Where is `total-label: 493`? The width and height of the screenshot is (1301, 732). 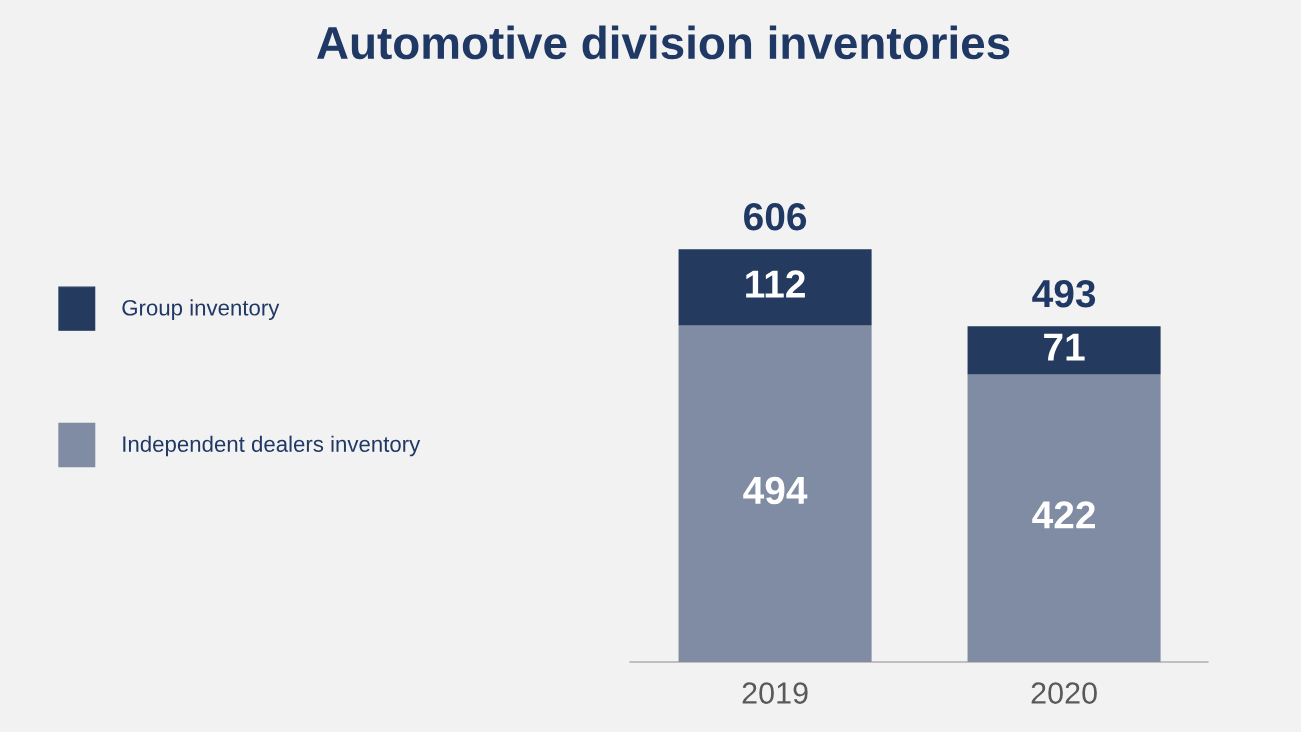
total-label: 493 is located at coordinates (1064, 293).